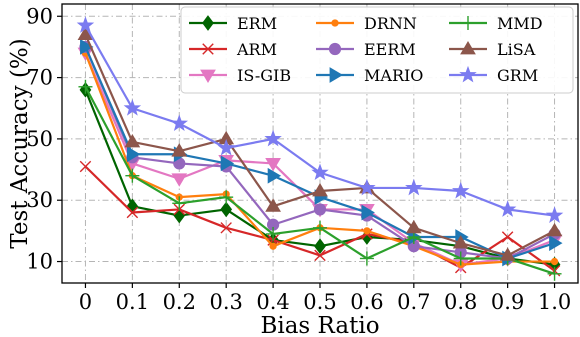 The width and height of the screenshot is (580, 337). Describe the element at coordinates (233, 23) in the screenshot. I see `legend-item-erm: ERM` at that location.